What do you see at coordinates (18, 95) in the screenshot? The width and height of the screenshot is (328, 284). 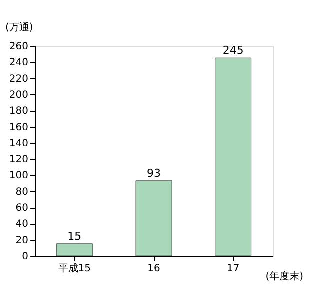 I see `y-tick-label: 200` at bounding box center [18, 95].